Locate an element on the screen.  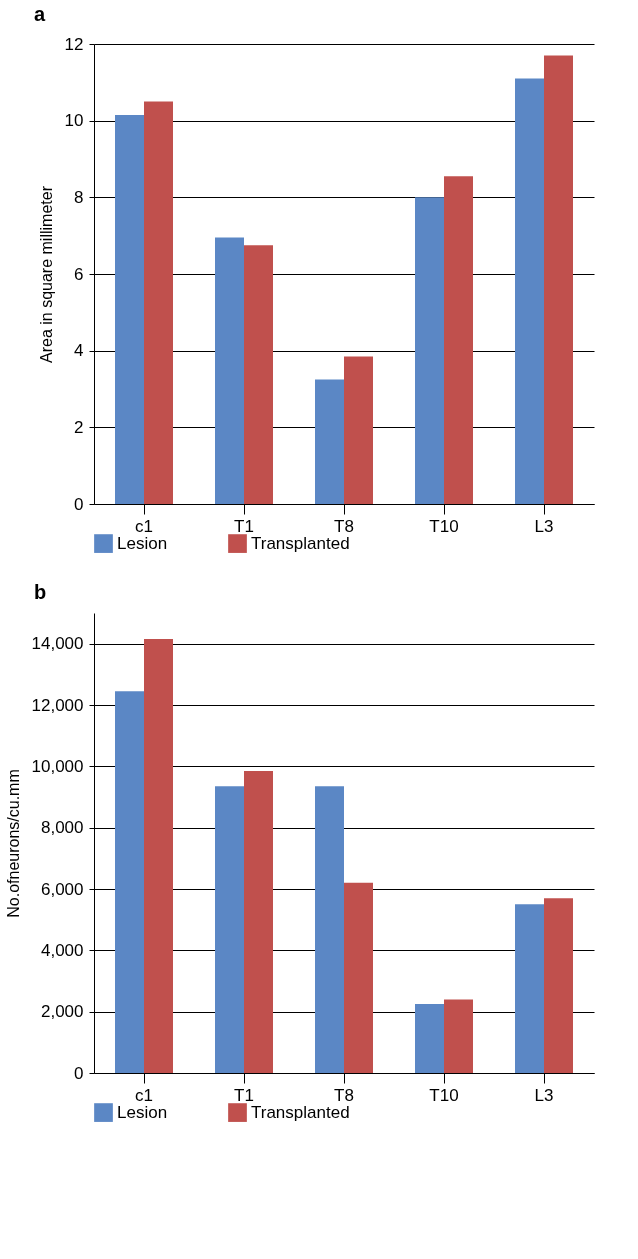
y-axis-title: No.ofneurons/cu.mm is located at coordinates (13, 843).